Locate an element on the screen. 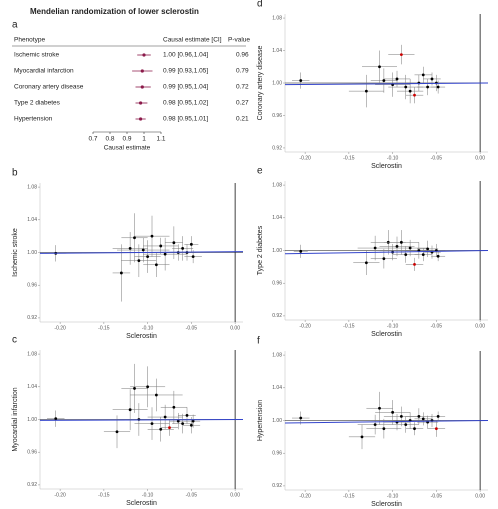 The width and height of the screenshot is (498, 509). panel-label: e is located at coordinates (260, 171).